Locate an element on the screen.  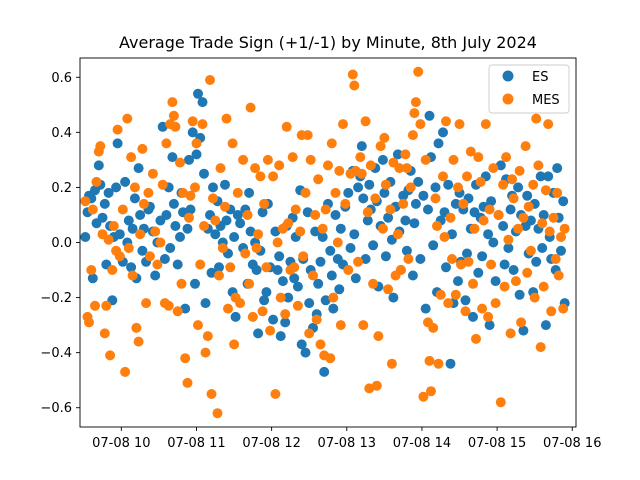
y-axis: 0.6 0.4 0.2 0.0 −0.2 −0.4 −0.6 is located at coordinates (60, 243).